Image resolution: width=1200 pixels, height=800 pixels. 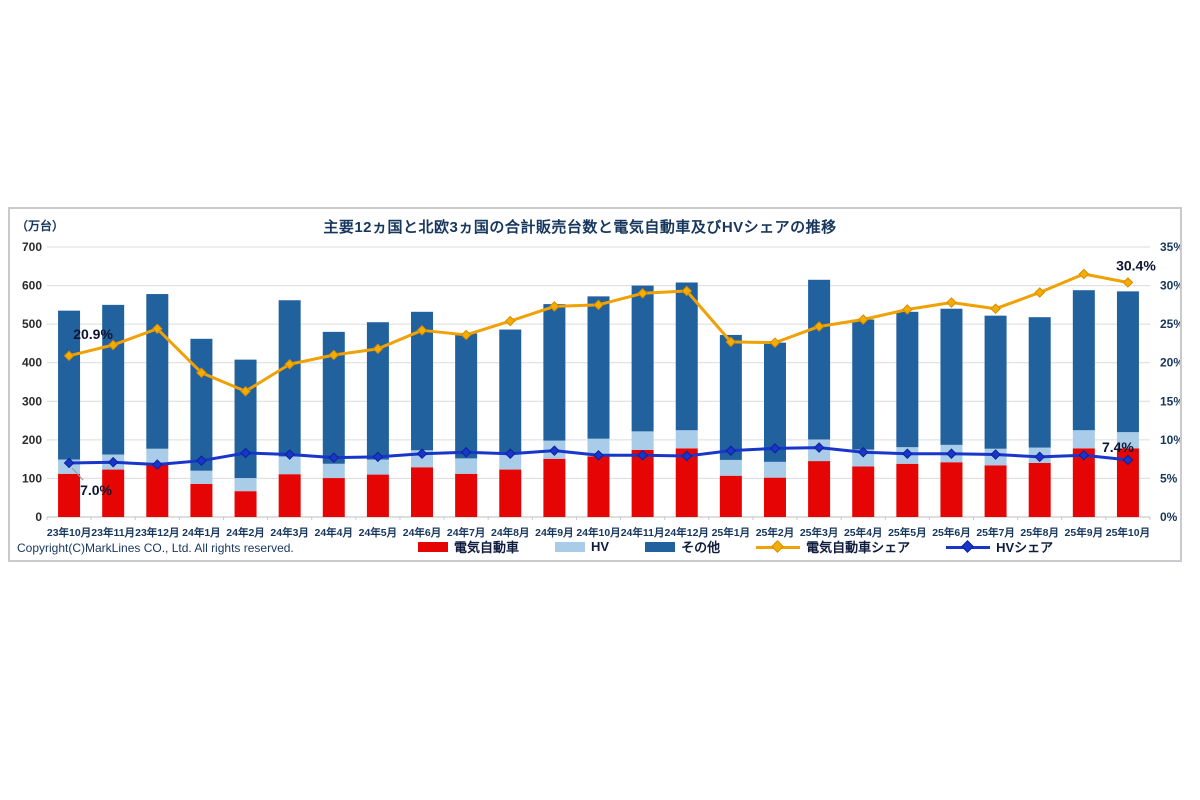 What do you see at coordinates (1170, 363) in the screenshot?
I see `right-axis-tick-label: 20%` at bounding box center [1170, 363].